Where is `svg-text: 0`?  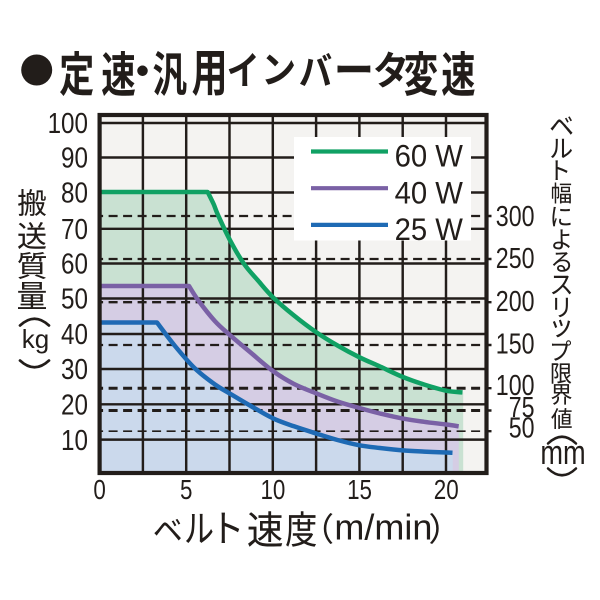
svg-text: 0 is located at coordinates (99, 490).